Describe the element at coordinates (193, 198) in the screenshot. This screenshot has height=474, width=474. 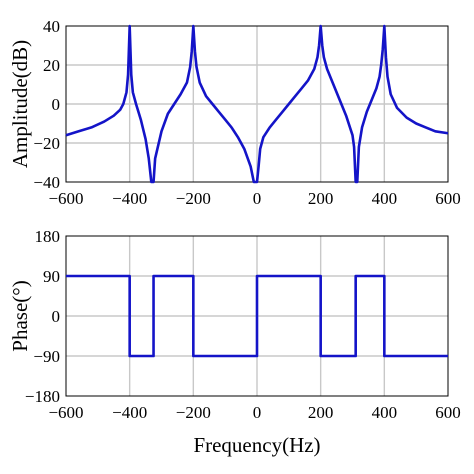
I see `amplitude-x-tick-label: −200` at that location.